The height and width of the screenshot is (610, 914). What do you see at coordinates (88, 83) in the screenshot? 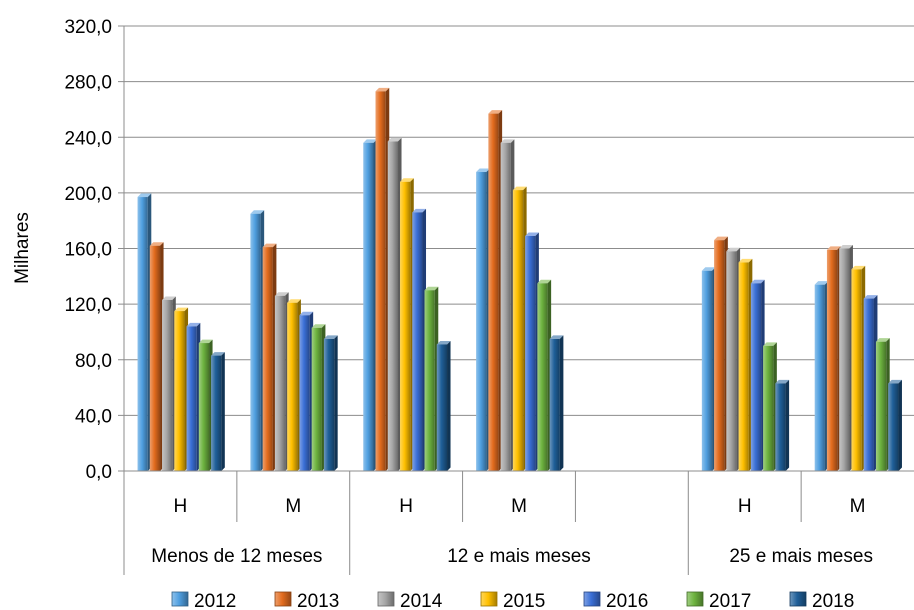
I see `y-tick-label: 280,0` at bounding box center [88, 83].